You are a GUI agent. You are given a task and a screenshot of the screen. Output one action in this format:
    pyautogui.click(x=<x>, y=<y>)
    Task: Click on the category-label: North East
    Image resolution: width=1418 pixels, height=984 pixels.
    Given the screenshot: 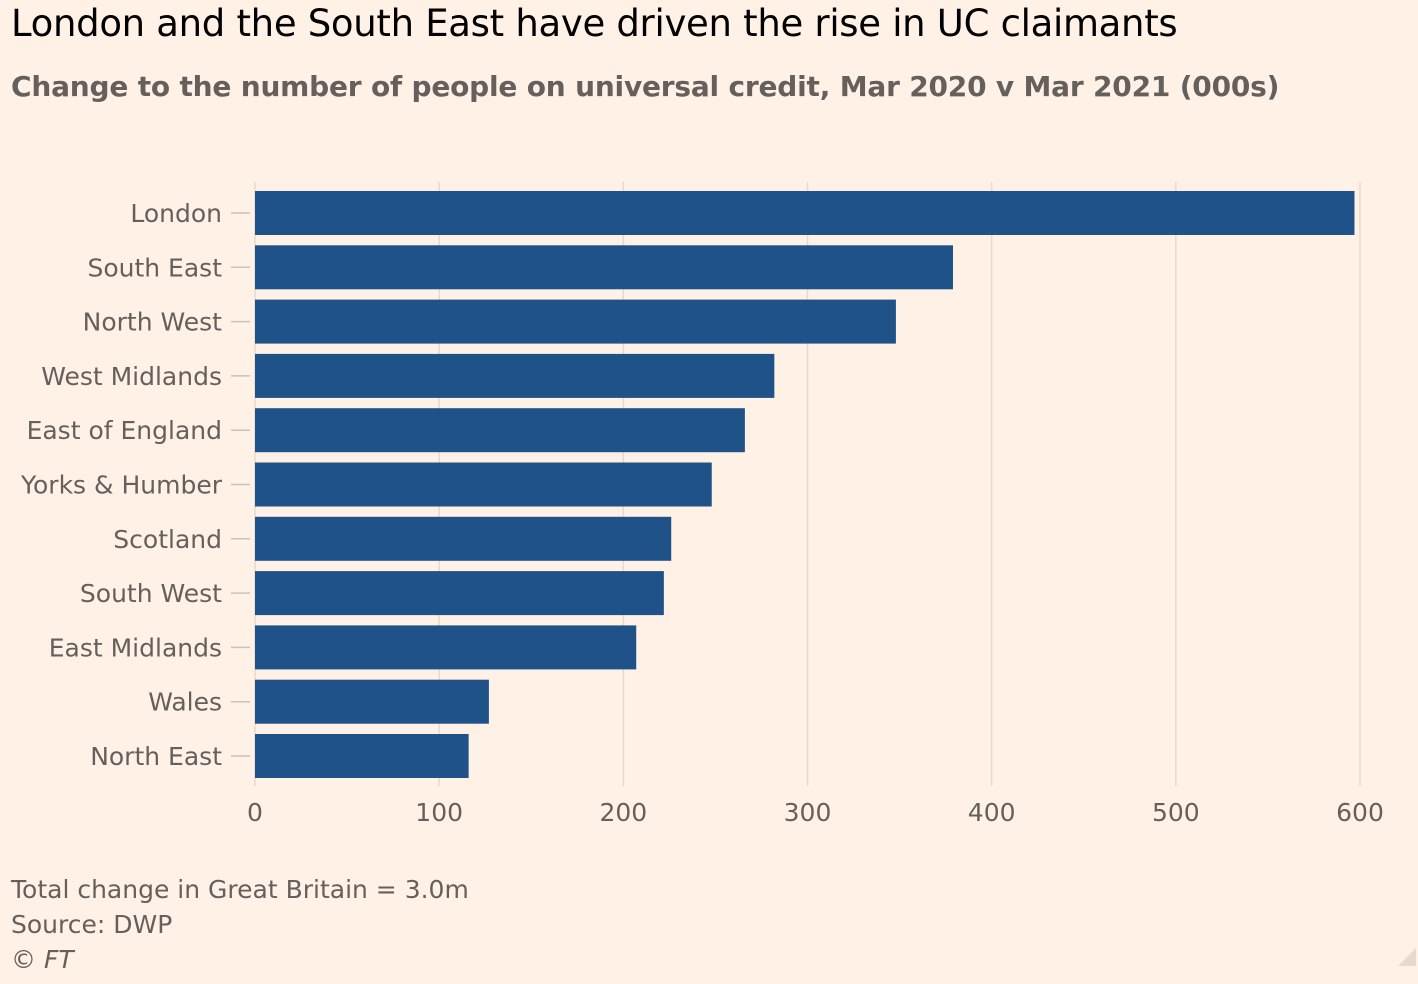 What is the action you would take?
    pyautogui.click(x=156, y=756)
    